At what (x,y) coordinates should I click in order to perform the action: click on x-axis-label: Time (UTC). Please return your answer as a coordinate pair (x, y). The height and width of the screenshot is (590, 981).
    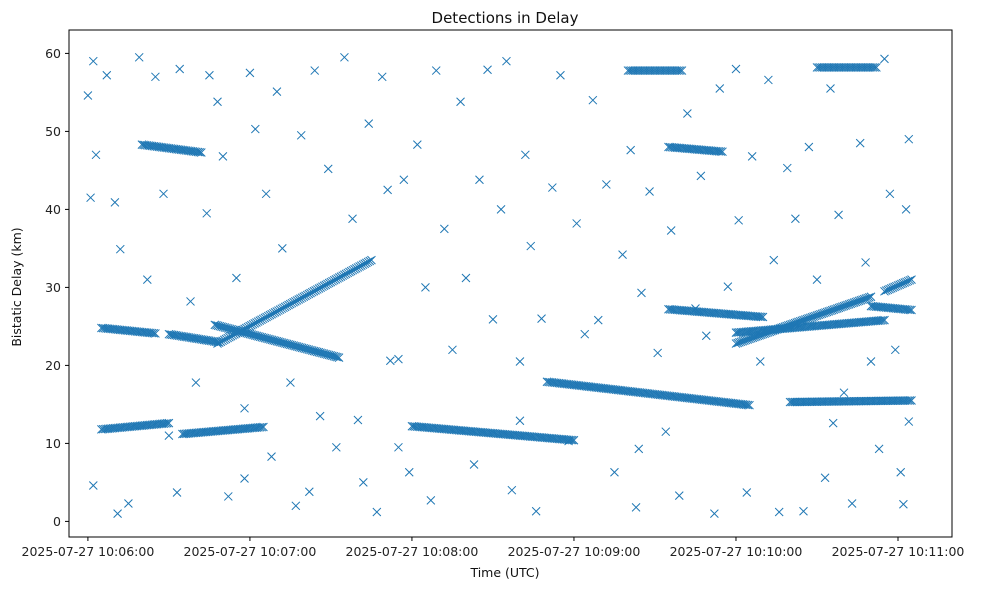
    Looking at the image, I should click on (504, 572).